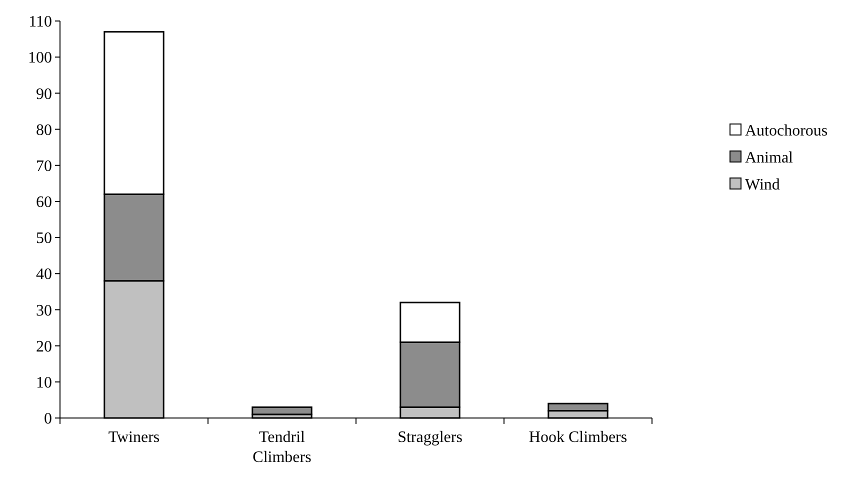 The image size is (847, 491). I want to click on y-tick-label: 40, so click(44, 275).